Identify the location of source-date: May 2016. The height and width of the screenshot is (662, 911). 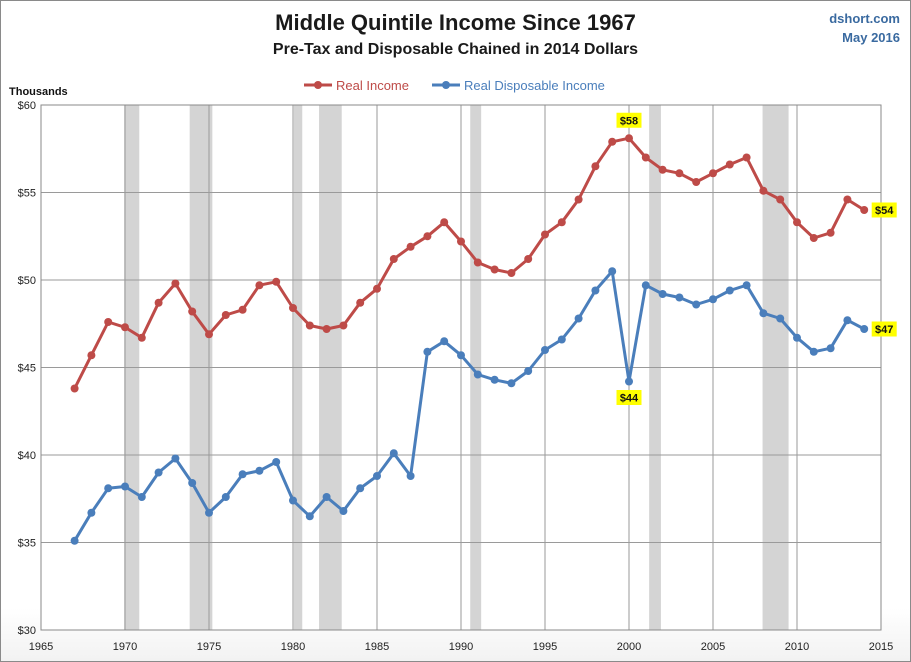
(871, 37).